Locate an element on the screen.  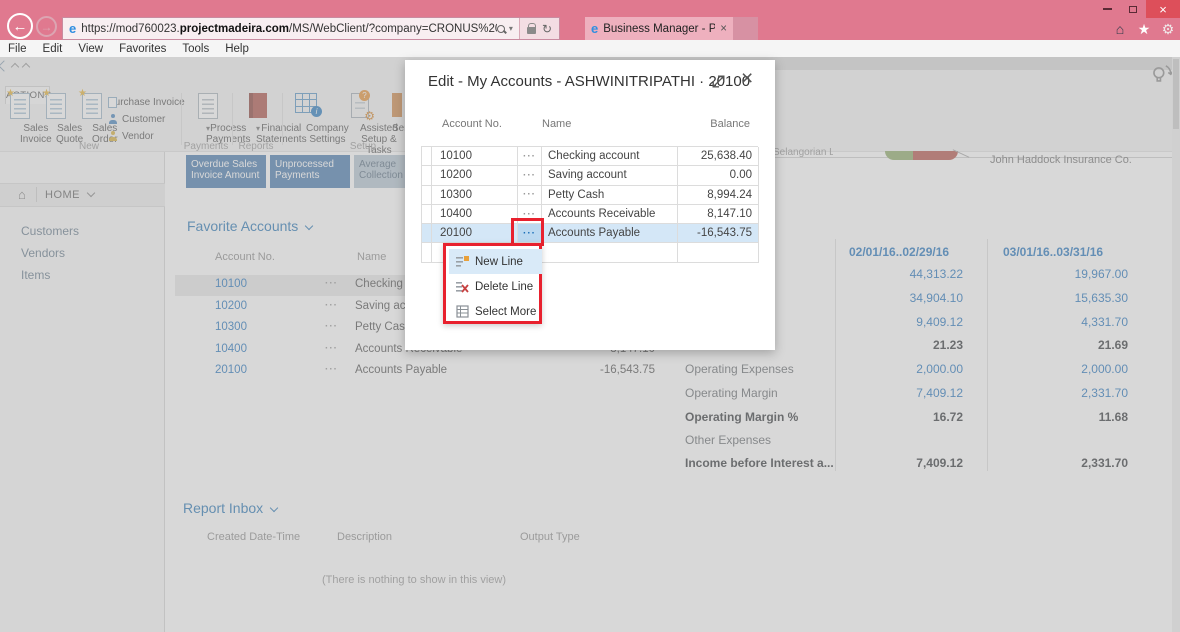
refresh-icon: ↻ is located at coordinates (546, 28).